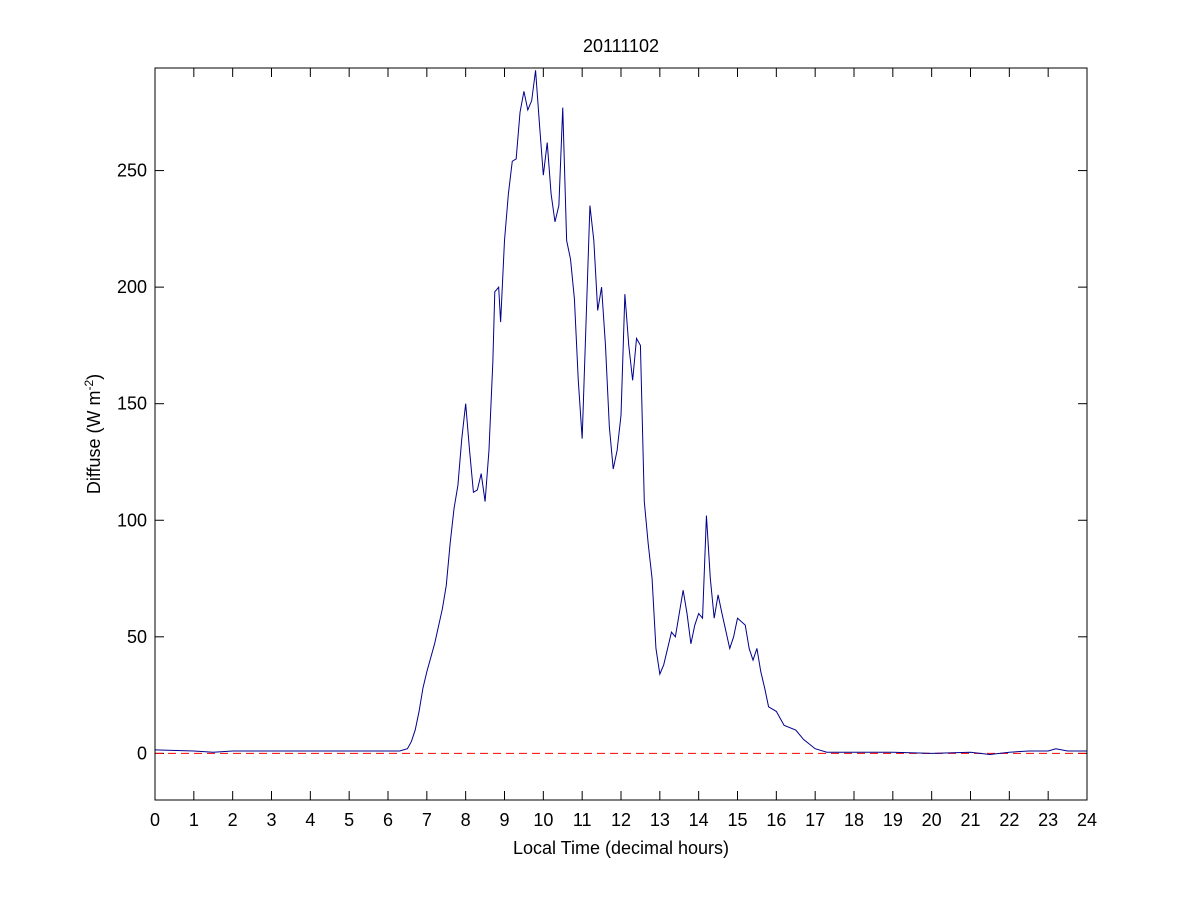  What do you see at coordinates (1009, 820) in the screenshot?
I see `x-tick-label: 22` at bounding box center [1009, 820].